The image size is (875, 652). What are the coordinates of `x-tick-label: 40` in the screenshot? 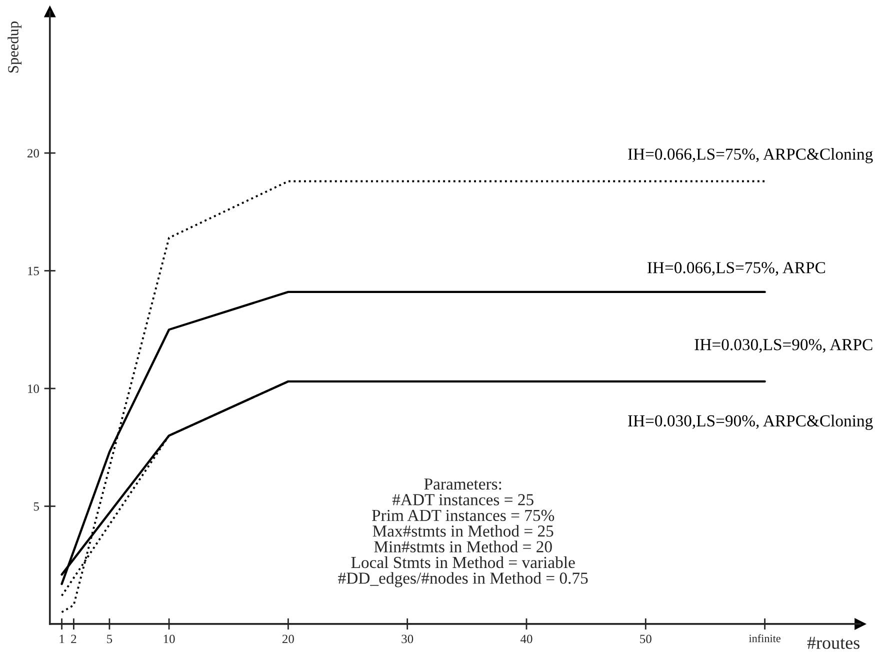 It's located at (526, 639).